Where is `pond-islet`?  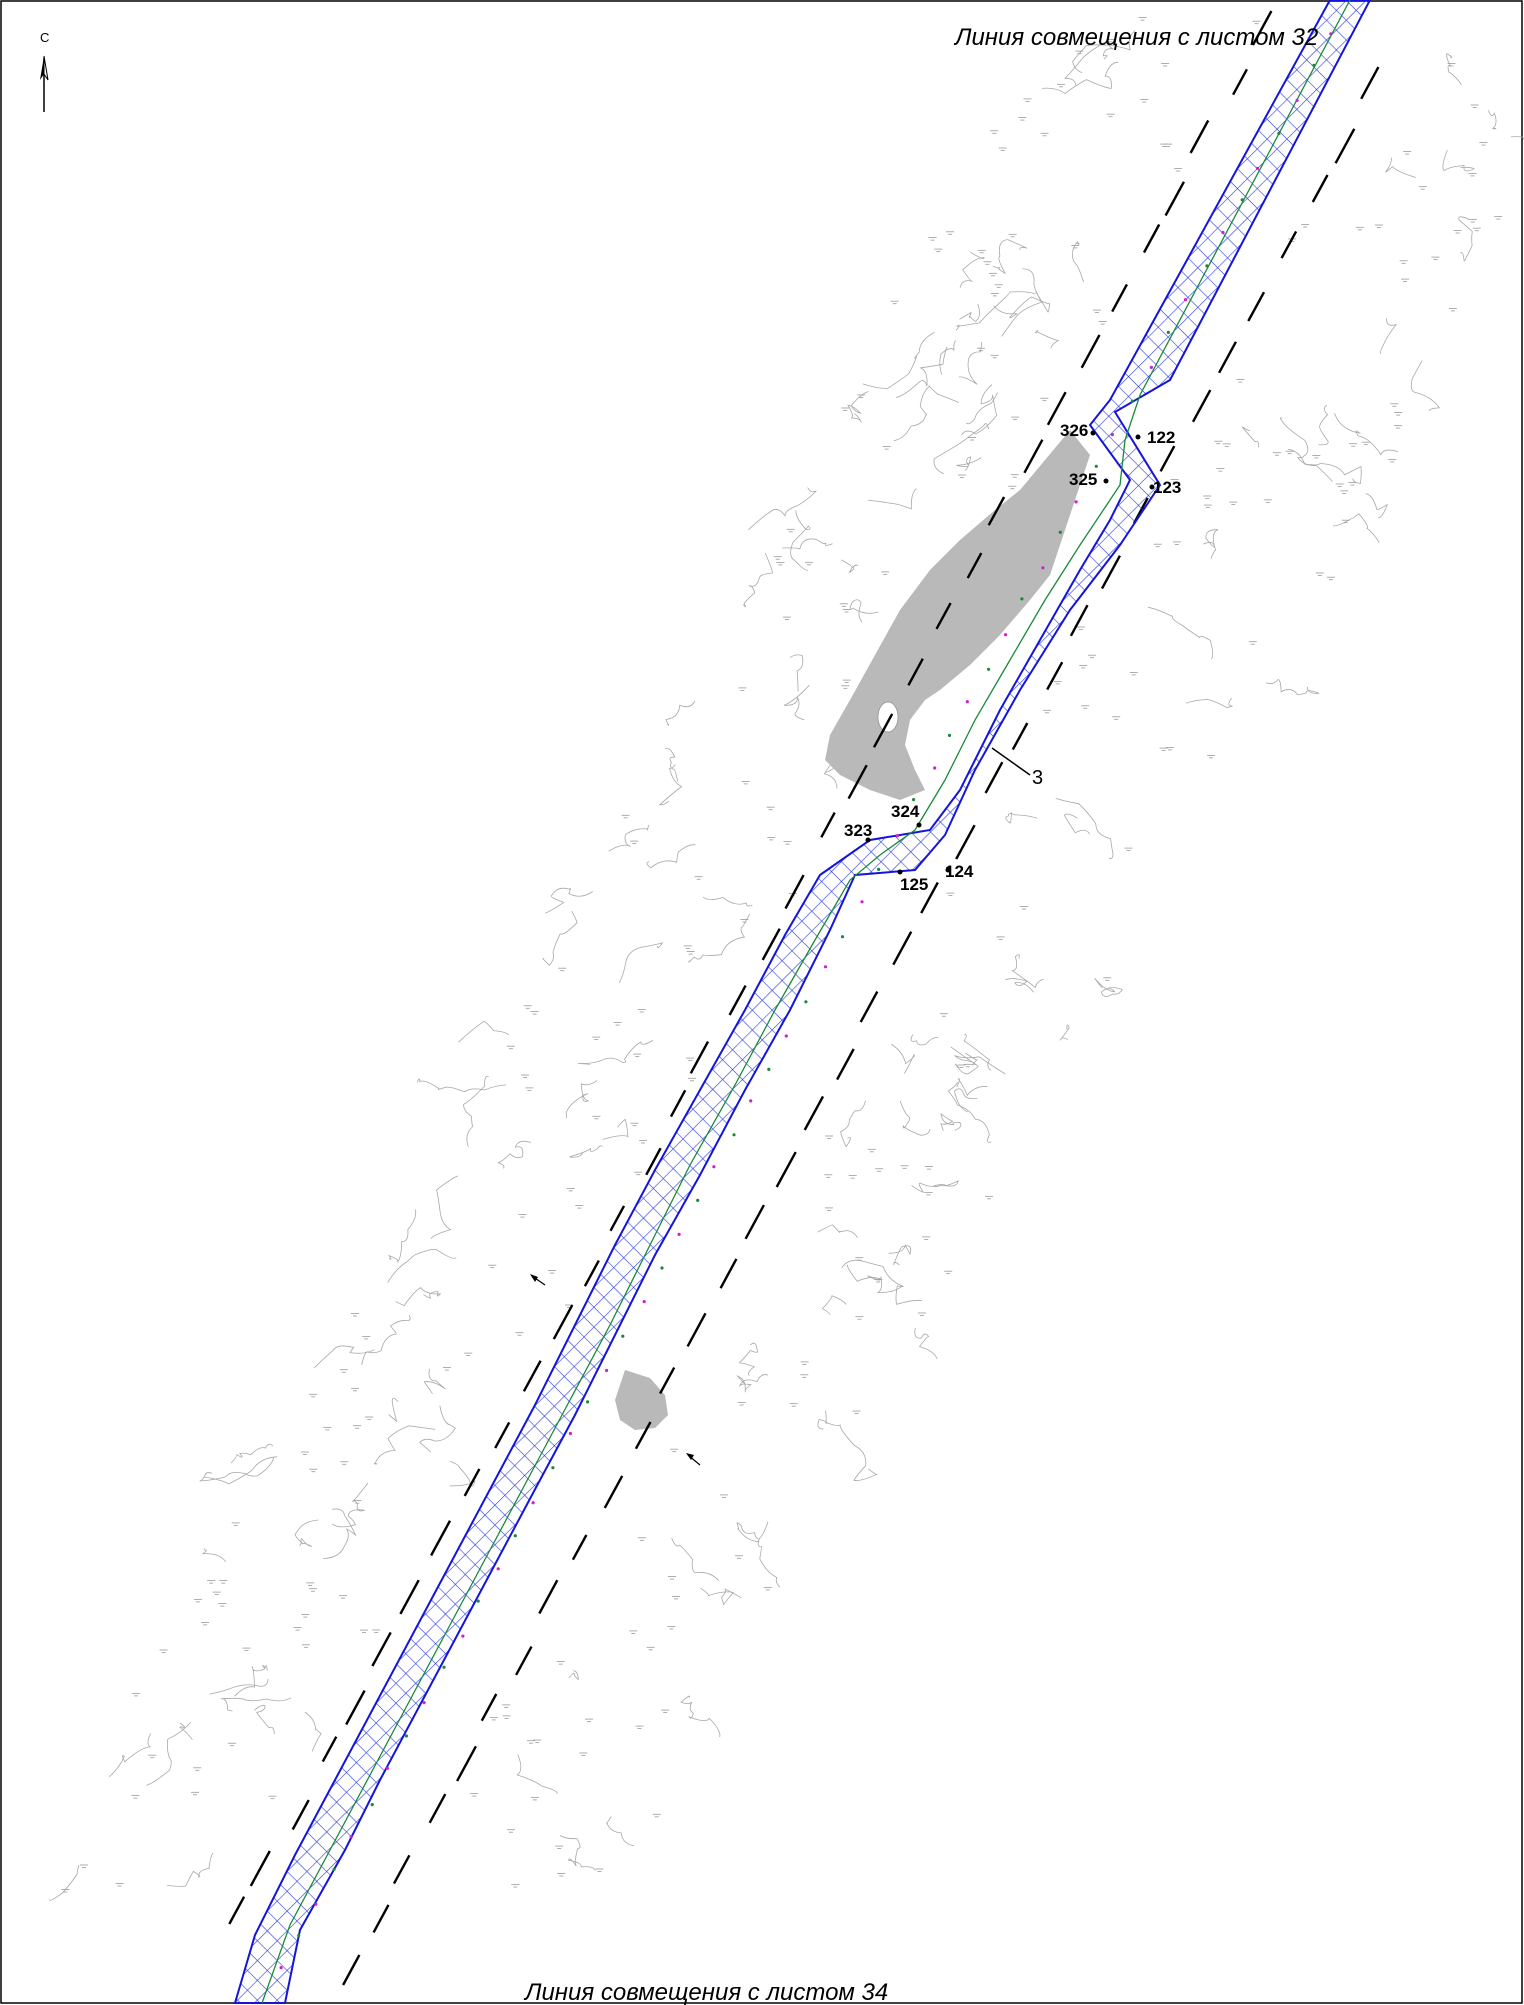 pond-islet is located at coordinates (888, 717).